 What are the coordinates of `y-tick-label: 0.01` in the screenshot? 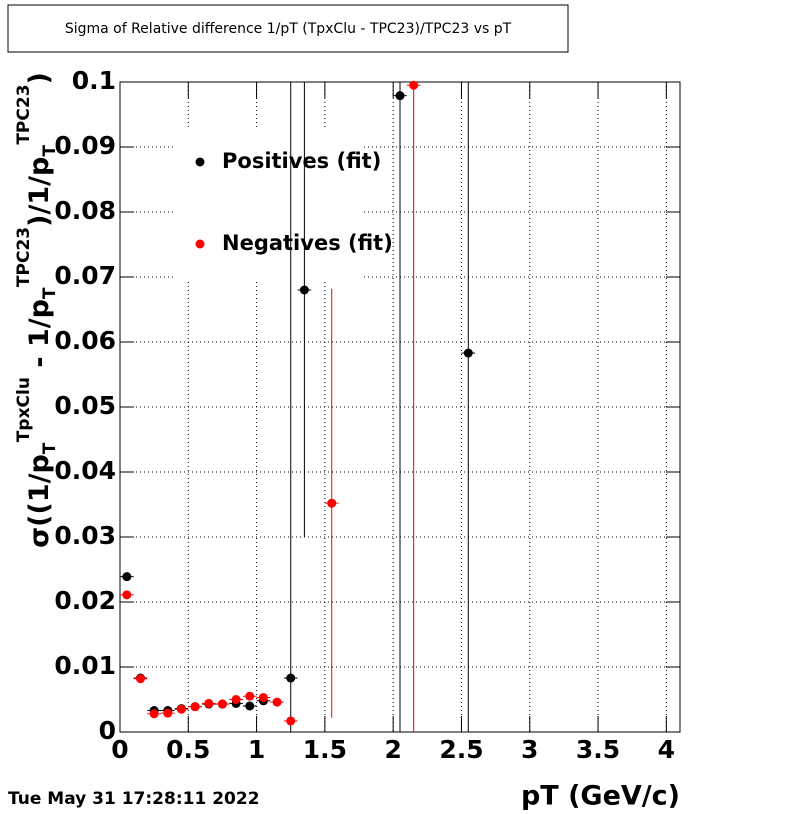 It's located at (85, 665).